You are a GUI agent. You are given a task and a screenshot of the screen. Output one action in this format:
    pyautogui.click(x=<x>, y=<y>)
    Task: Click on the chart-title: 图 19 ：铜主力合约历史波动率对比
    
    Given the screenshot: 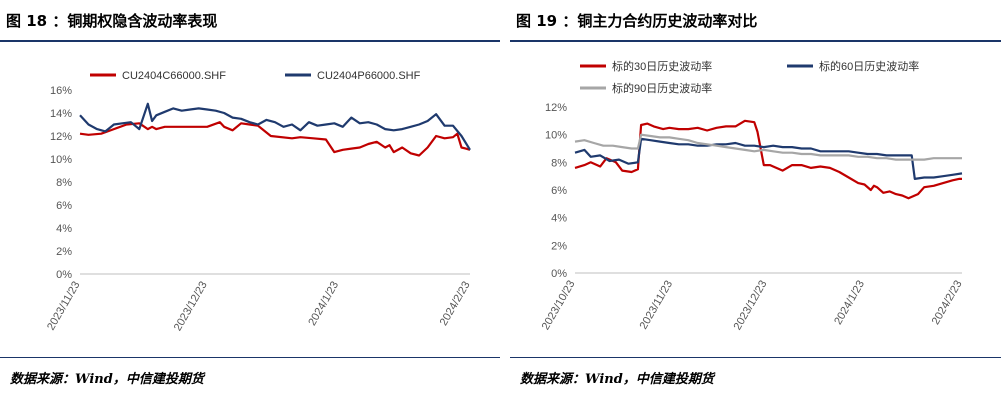 What is the action you would take?
    pyautogui.click(x=637, y=21)
    